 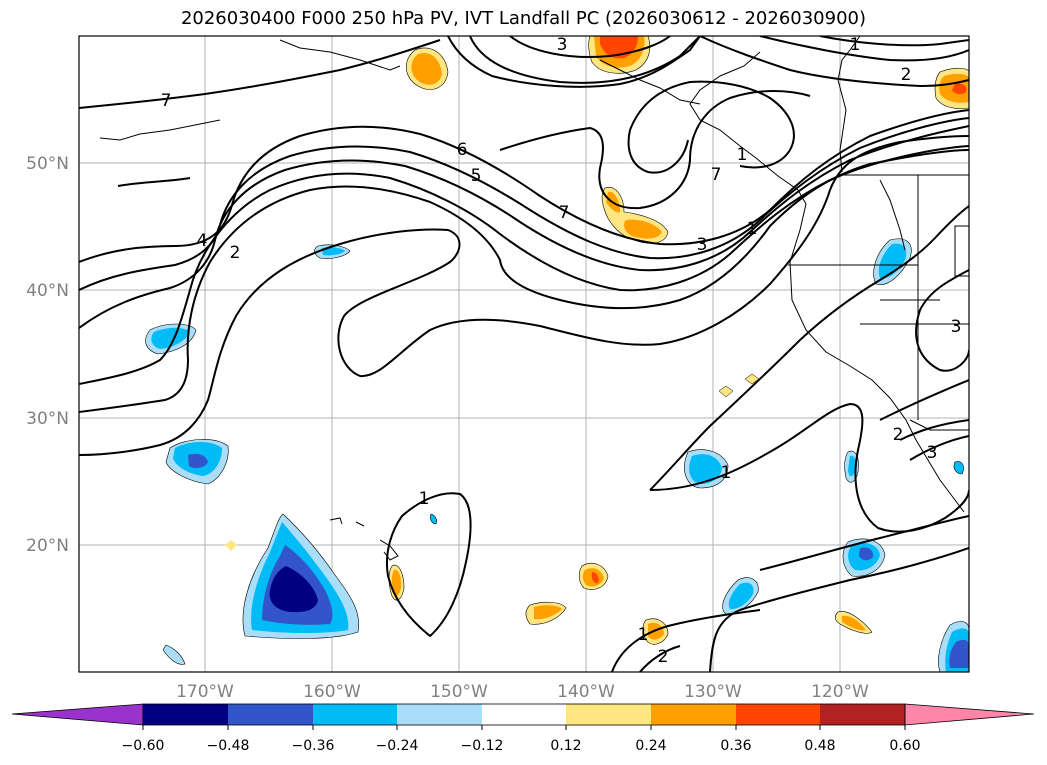 What do you see at coordinates (174, 654) in the screenshot?
I see `neg-blob-13n-173w` at bounding box center [174, 654].